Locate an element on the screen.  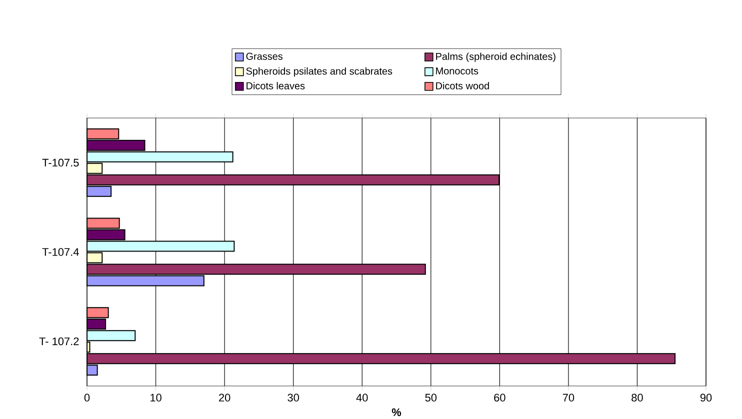
x-axis-title: % is located at coordinates (397, 412).